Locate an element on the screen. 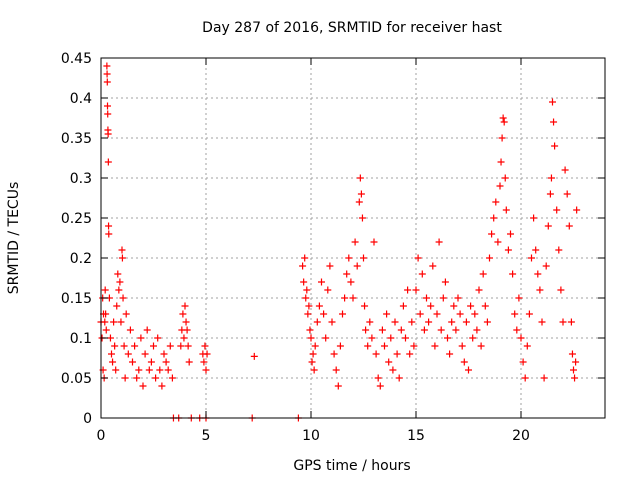  y-tick-label: 0.4 is located at coordinates (81, 99).